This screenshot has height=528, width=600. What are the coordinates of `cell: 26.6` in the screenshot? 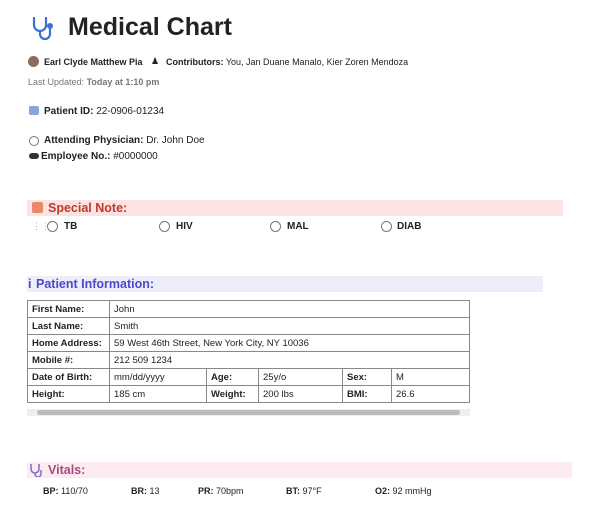 It's located at (430, 394).